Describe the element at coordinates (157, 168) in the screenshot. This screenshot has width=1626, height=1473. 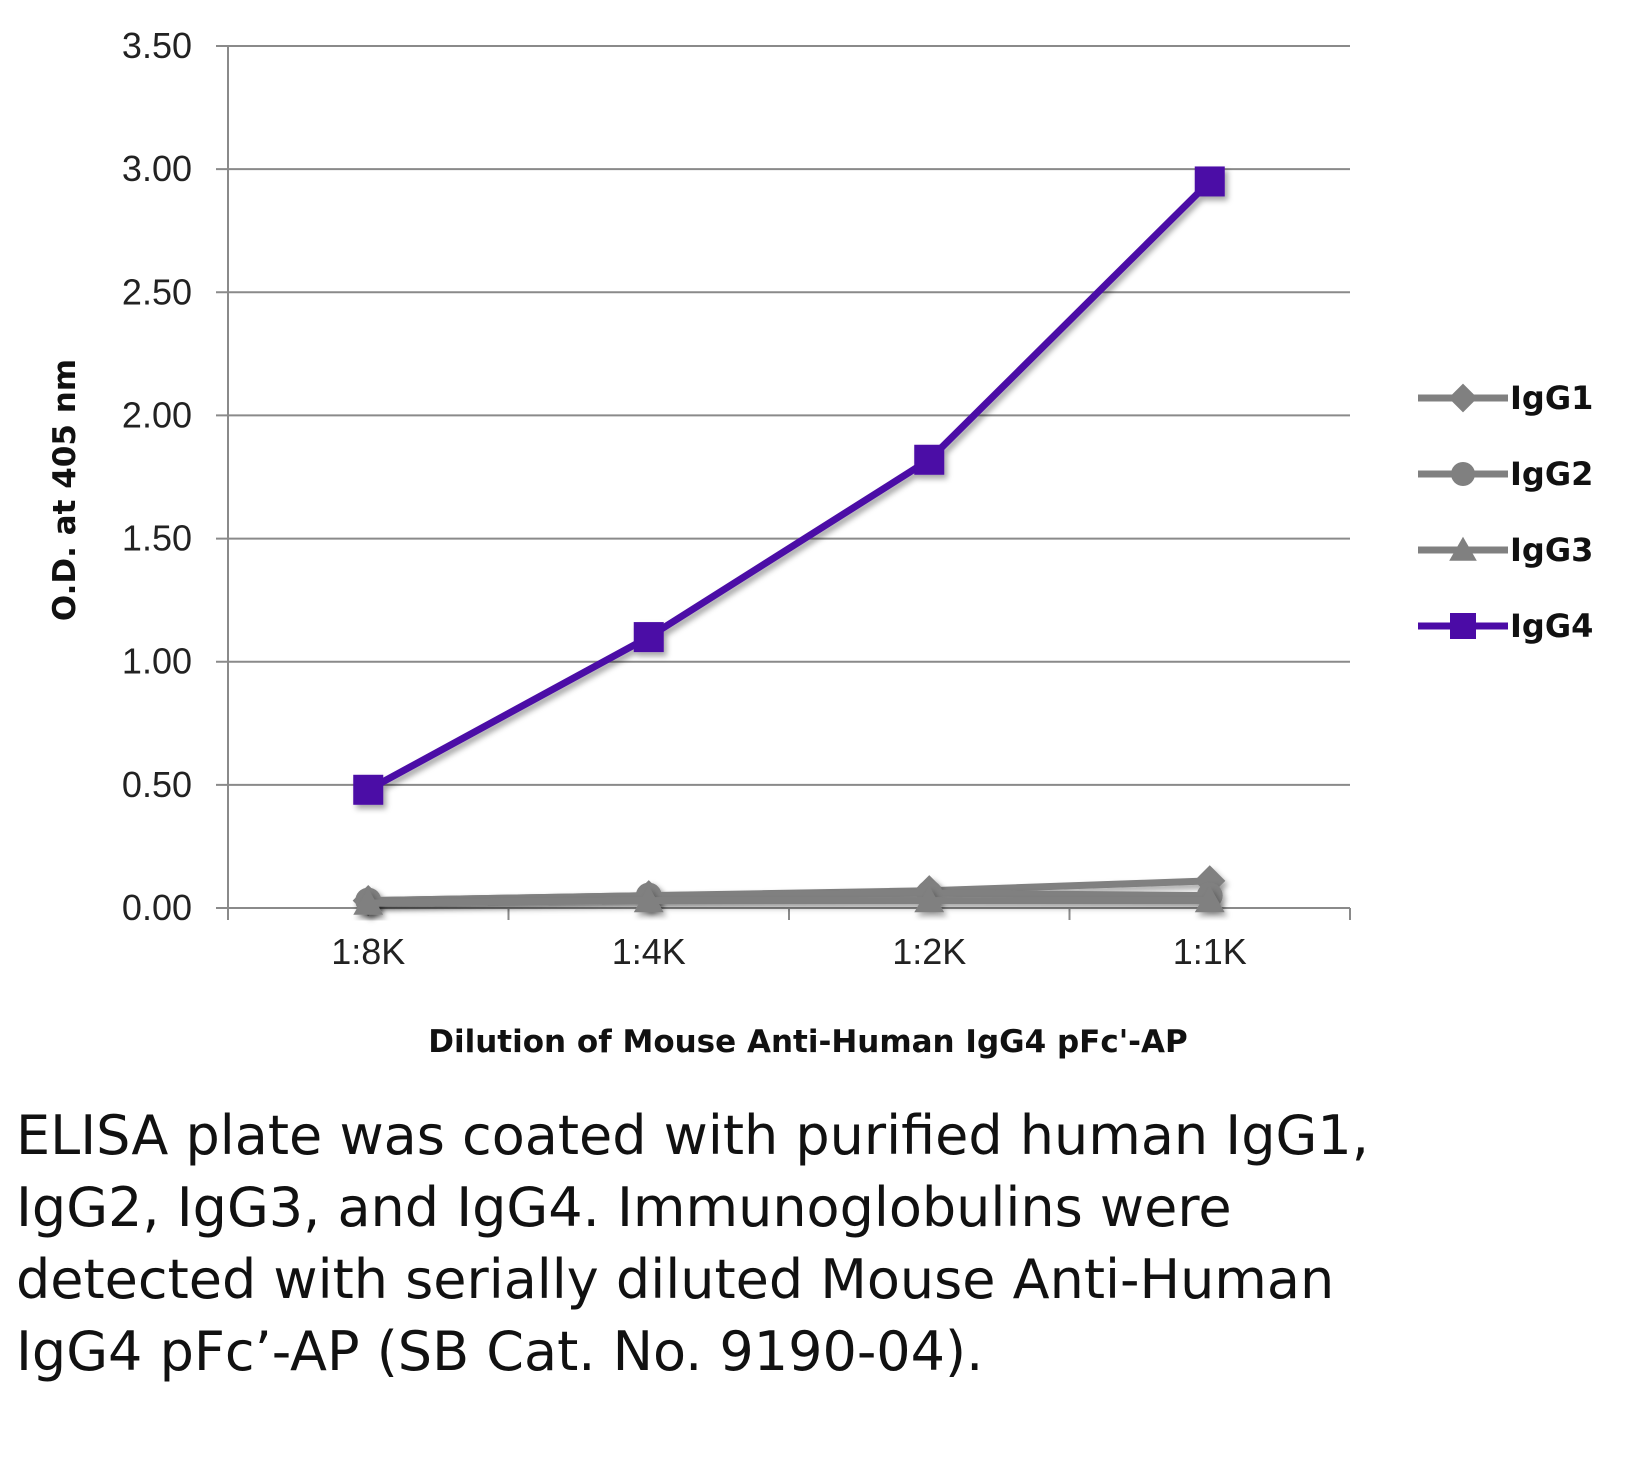
I see `y-tick-label: 3.00` at that location.